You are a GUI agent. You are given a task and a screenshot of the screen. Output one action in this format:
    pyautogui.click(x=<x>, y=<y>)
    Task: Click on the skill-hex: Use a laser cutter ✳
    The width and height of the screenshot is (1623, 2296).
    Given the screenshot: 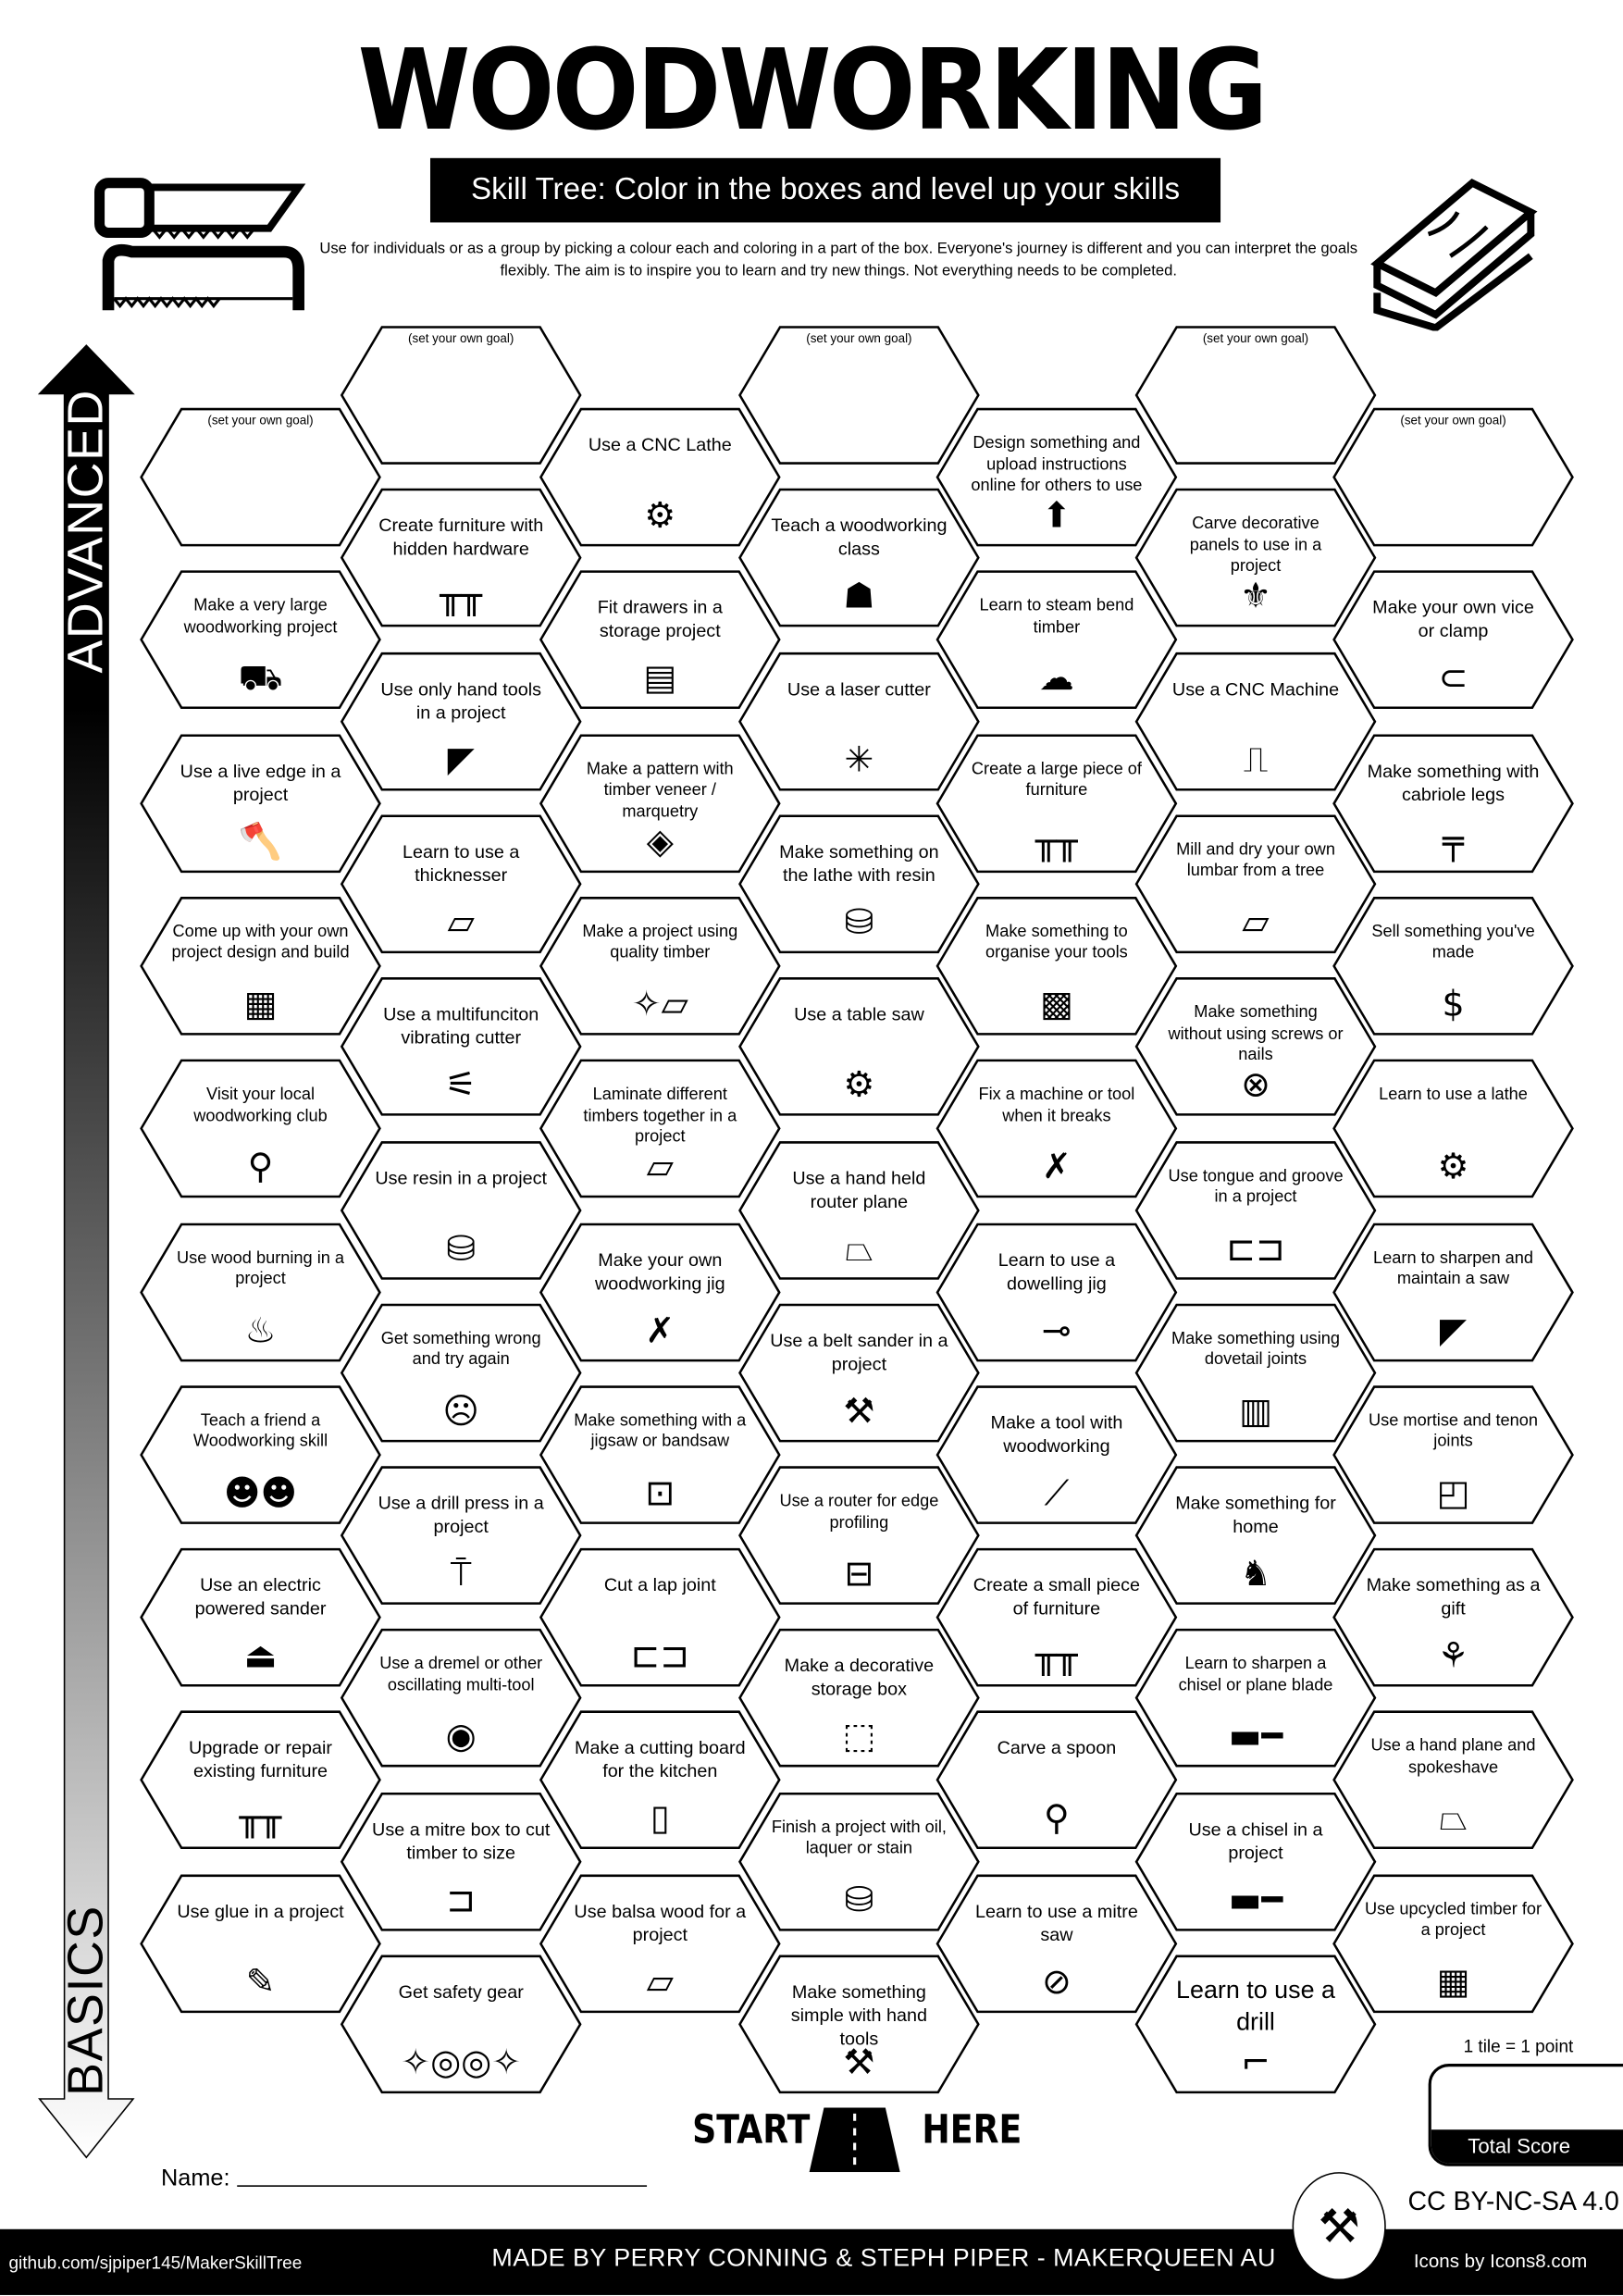 What is the action you would take?
    pyautogui.click(x=859, y=721)
    